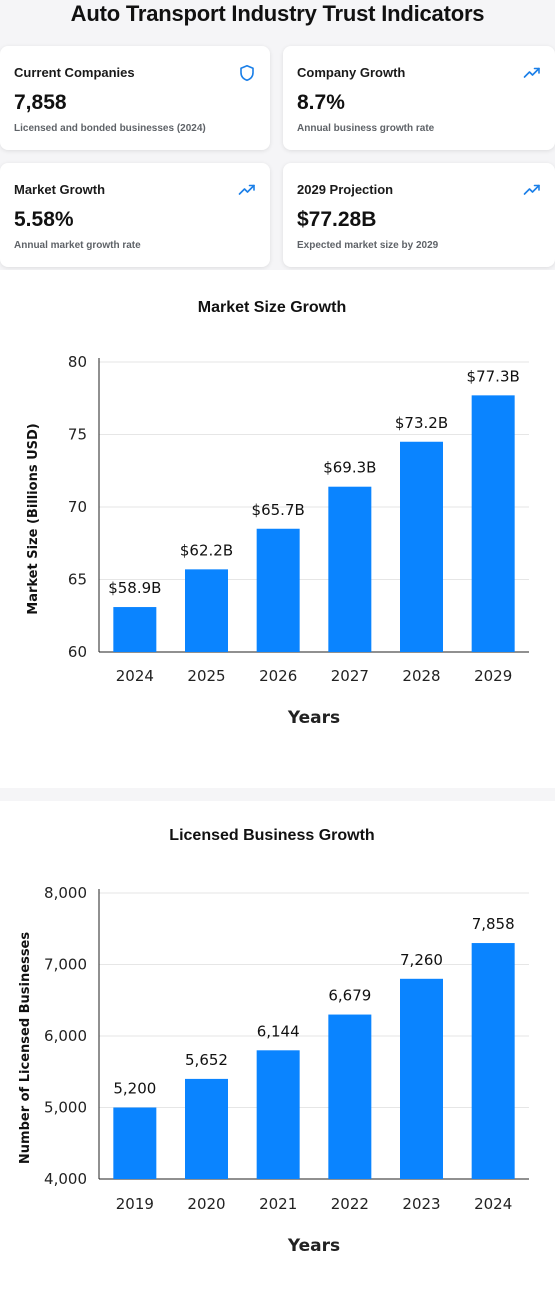 The height and width of the screenshot is (1302, 555). What do you see at coordinates (421, 676) in the screenshot?
I see `x-tick-label: 2028` at bounding box center [421, 676].